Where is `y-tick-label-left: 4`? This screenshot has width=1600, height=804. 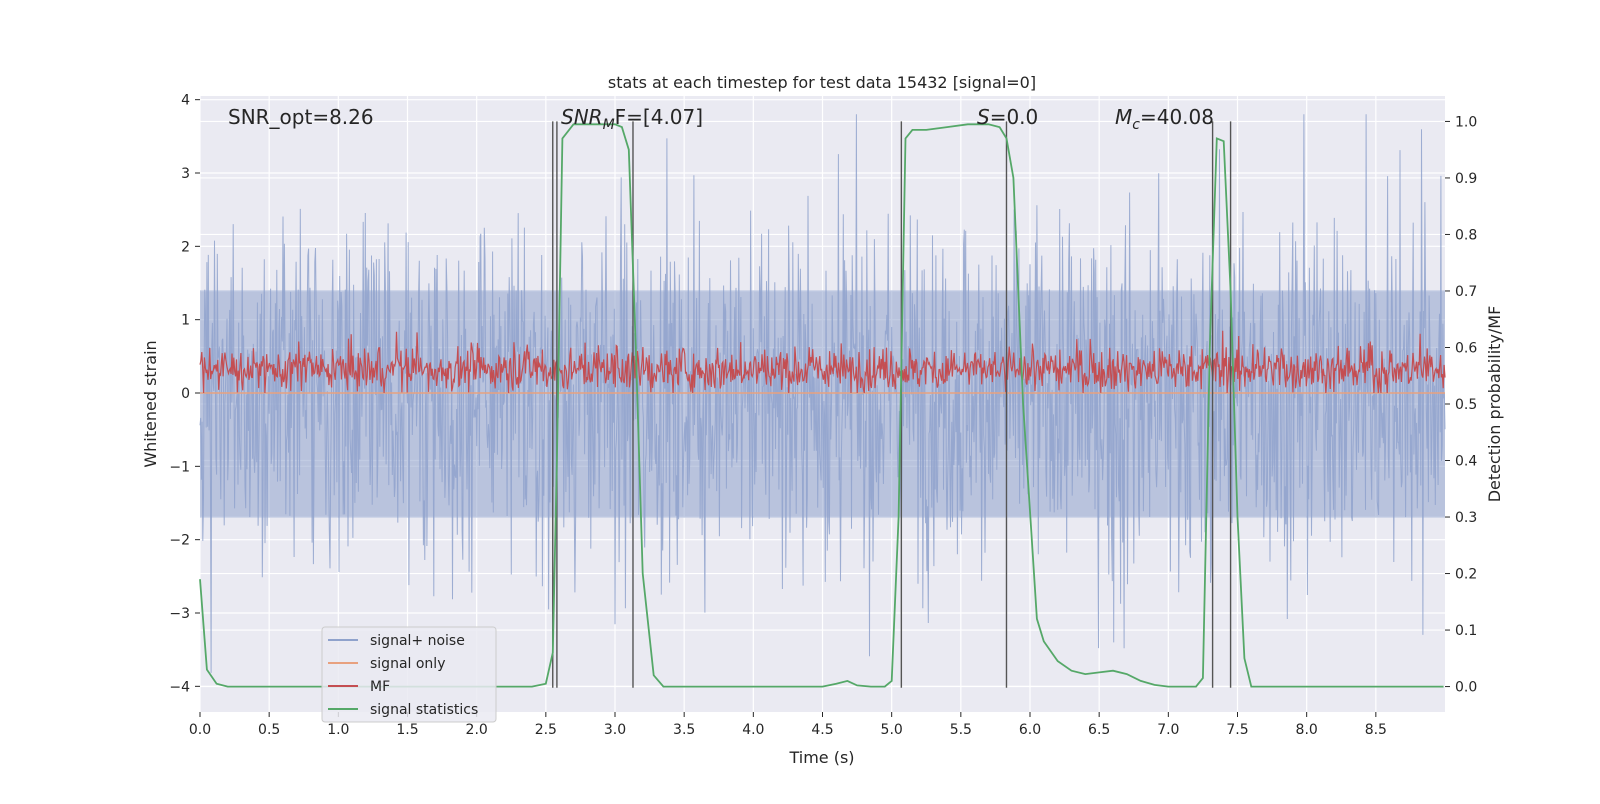 y-tick-label-left: 4 is located at coordinates (185, 101).